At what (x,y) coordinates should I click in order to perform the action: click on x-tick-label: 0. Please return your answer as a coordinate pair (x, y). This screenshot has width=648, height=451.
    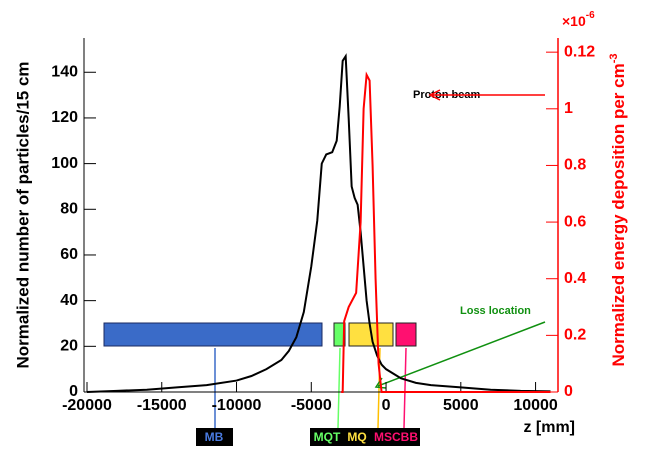
    Looking at the image, I should click on (386, 405).